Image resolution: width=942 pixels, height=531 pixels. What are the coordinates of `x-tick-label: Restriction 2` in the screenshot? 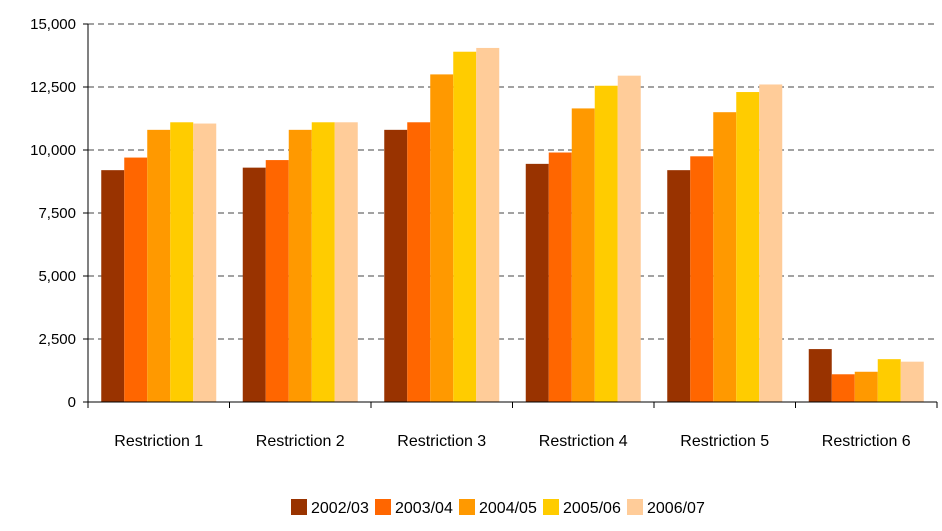 It's located at (300, 441).